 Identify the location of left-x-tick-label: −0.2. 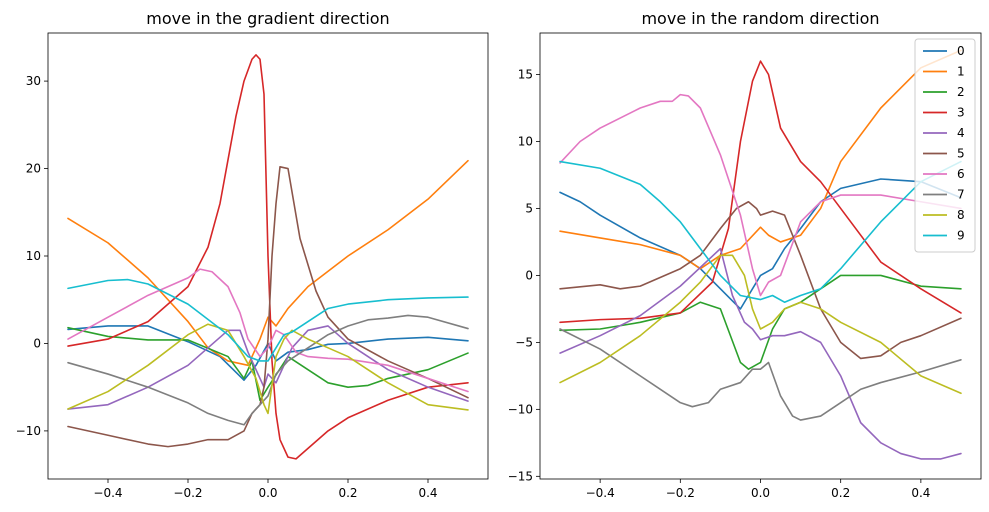
(187, 493).